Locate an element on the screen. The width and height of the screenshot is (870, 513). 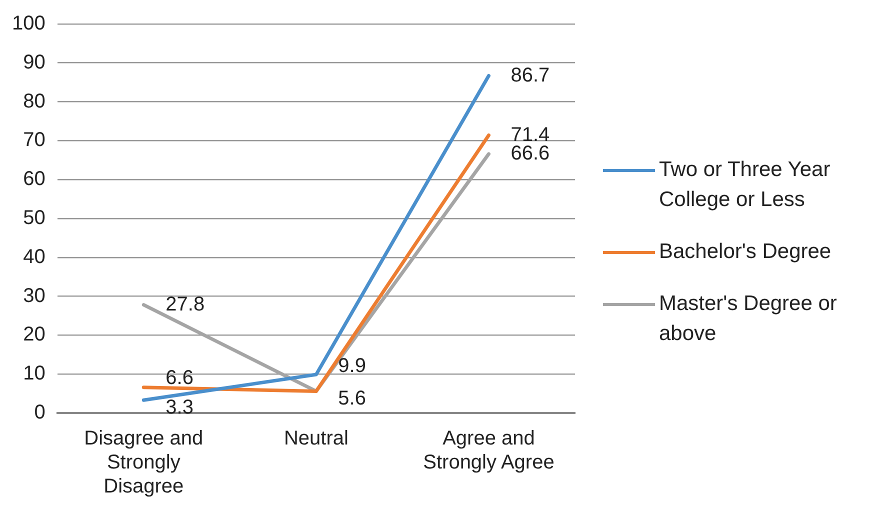
y-tick-label: 40 is located at coordinates (34, 257).